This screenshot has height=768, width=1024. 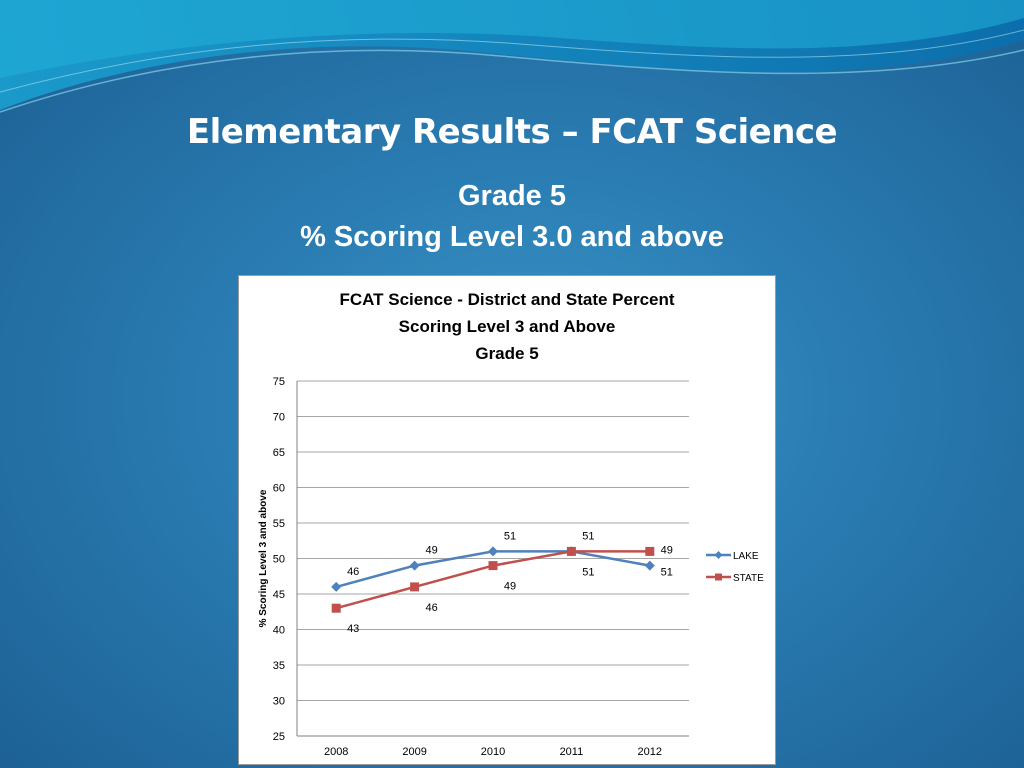 What do you see at coordinates (336, 752) in the screenshot?
I see `x-tick-label: 2008` at bounding box center [336, 752].